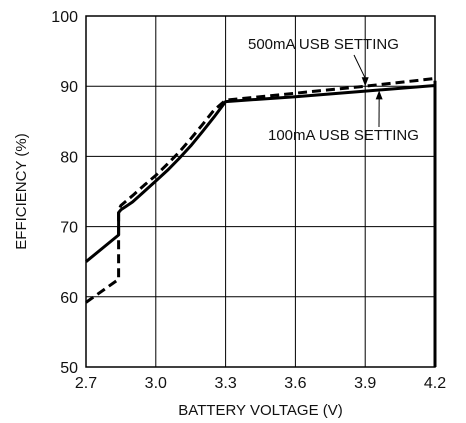 The image size is (466, 423). I want to click on annotation-label: 100mA USB SETTING, so click(343, 135).